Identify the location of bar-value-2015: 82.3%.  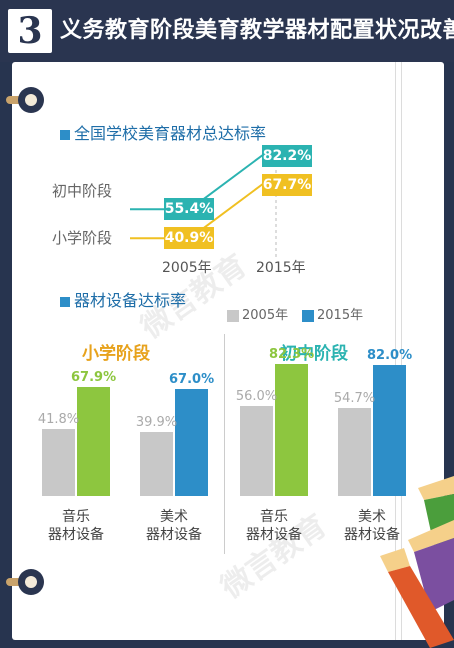
(292, 355).